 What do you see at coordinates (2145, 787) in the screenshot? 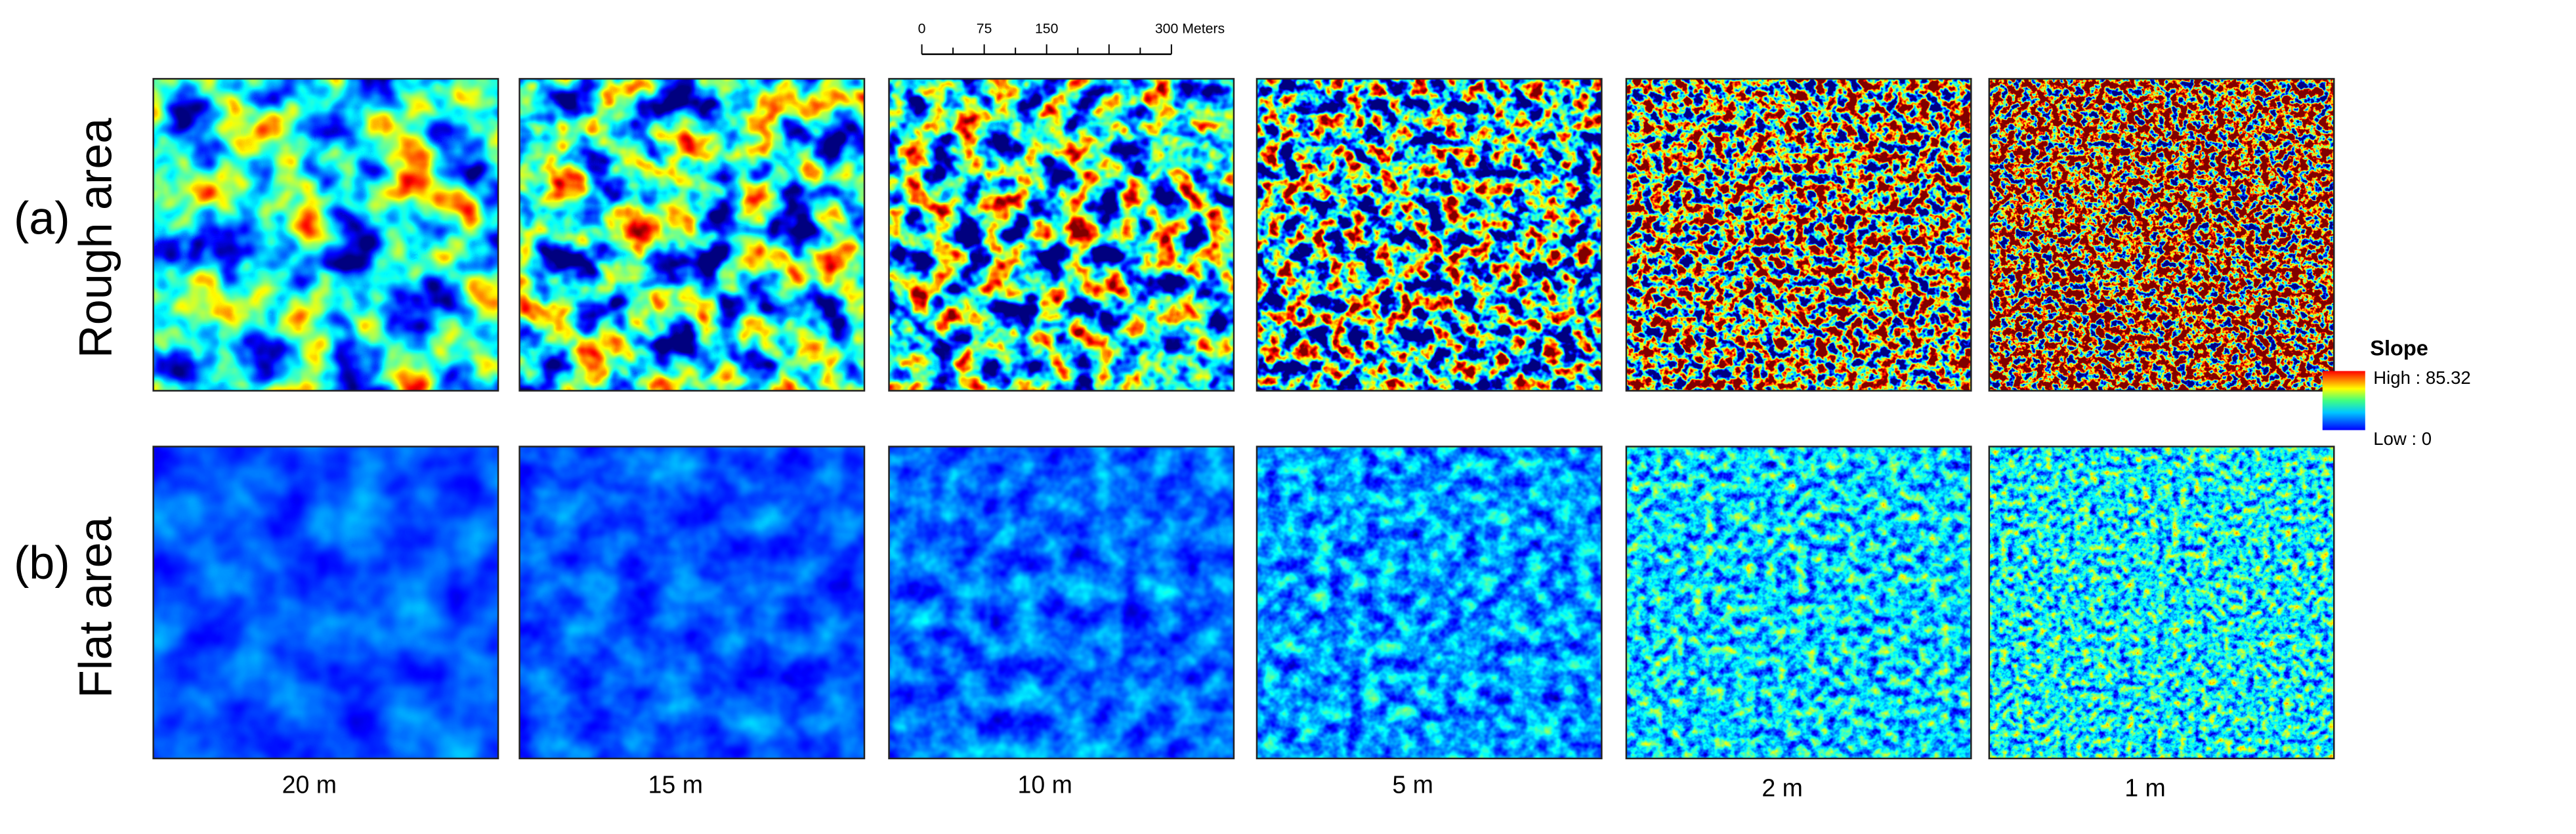
I see `resolution-label: 1 m` at bounding box center [2145, 787].